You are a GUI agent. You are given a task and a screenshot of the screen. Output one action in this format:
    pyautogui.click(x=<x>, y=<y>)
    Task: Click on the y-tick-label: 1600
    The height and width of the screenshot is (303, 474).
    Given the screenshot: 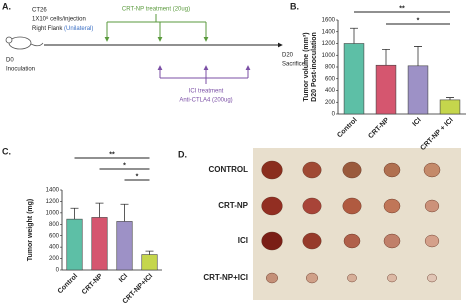 What is the action you would take?
    pyautogui.click(x=329, y=21)
    